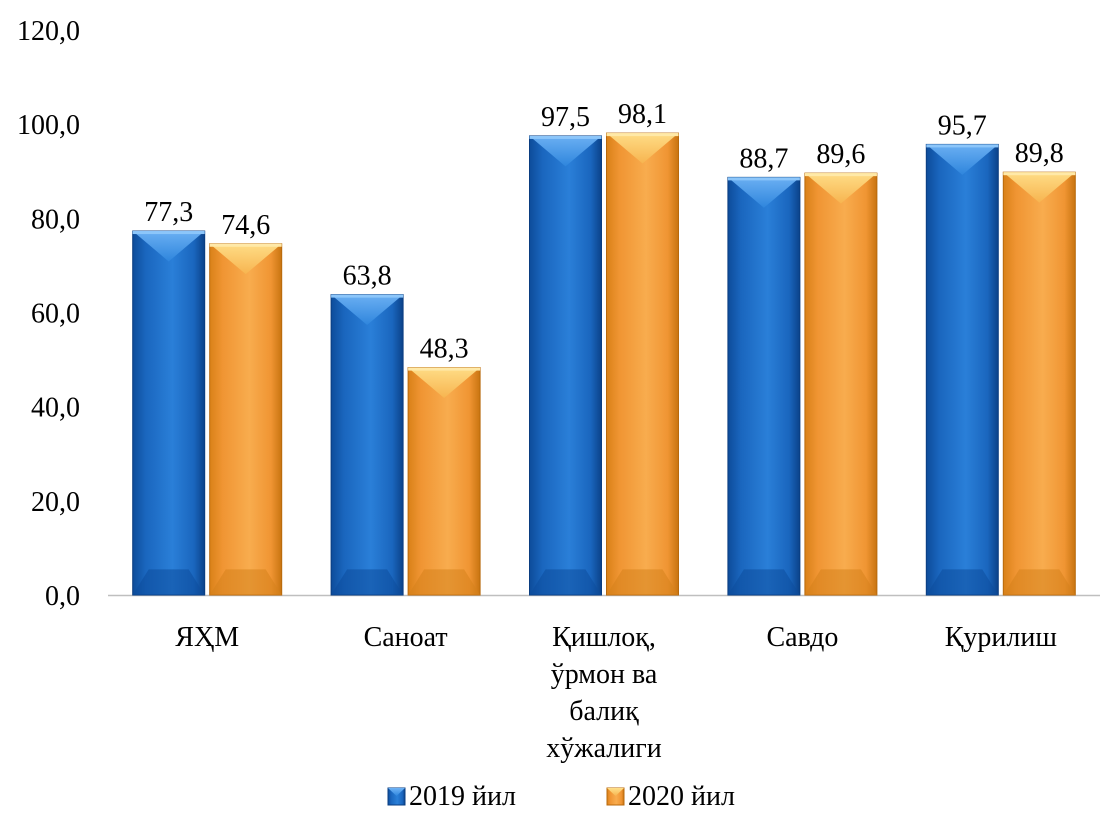 Image resolution: width=1105 pixels, height=825 pixels. Describe the element at coordinates (603, 693) in the screenshot. I see `x-tick-label: Қишлоқ, ўрмон ва балиқ хўжалиги` at that location.